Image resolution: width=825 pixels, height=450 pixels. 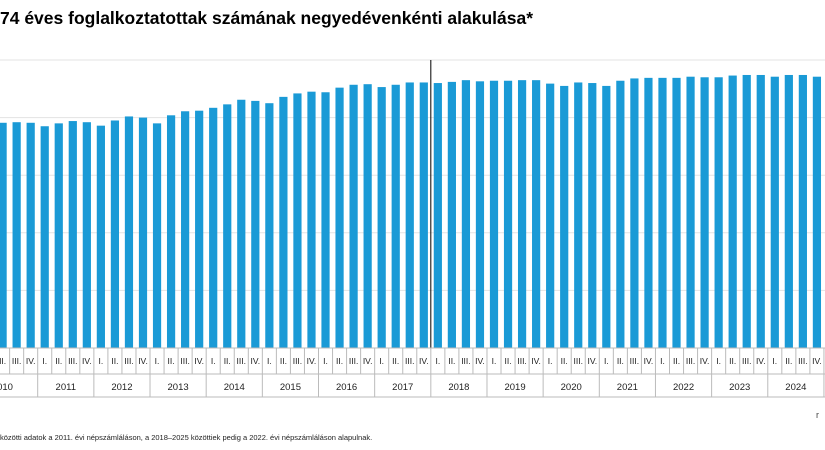 I want to click on year-tick-label: 2017, so click(x=402, y=387).